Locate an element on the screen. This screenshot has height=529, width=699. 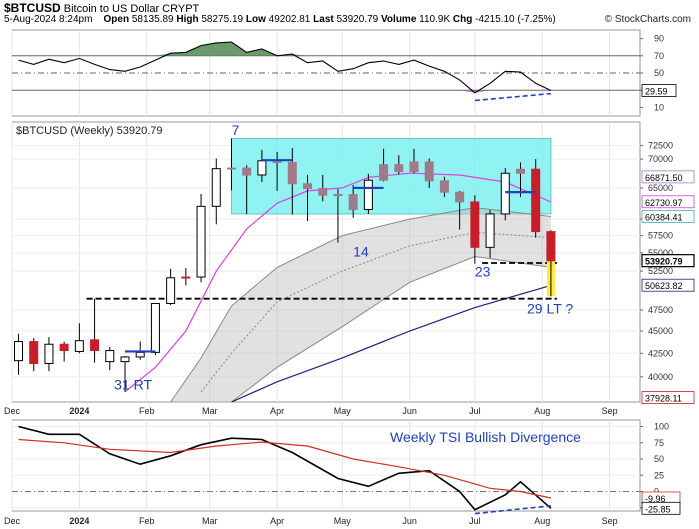
low-value: 49202.81 is located at coordinates (289, 19).